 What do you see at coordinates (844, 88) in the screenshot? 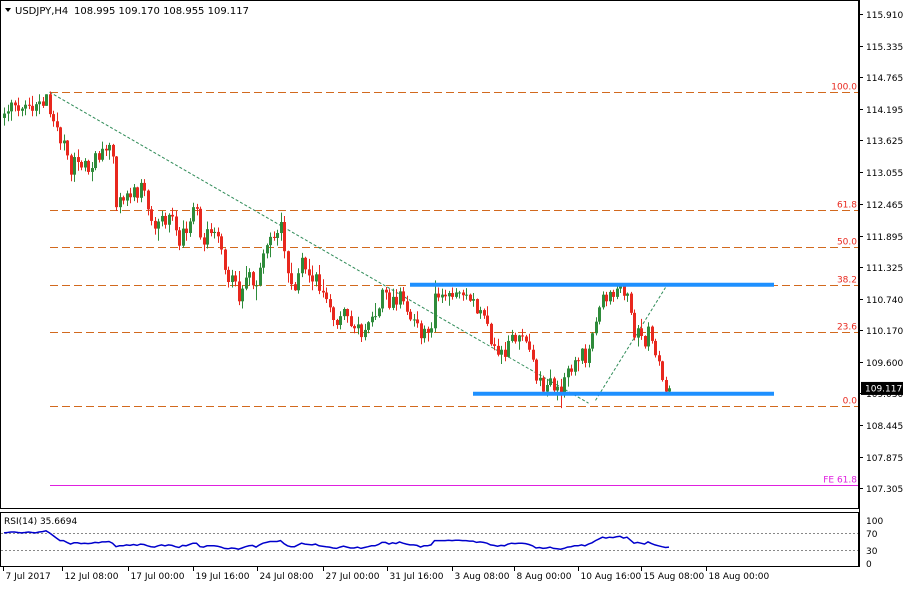
I see `fib-level-label: 100.0` at bounding box center [844, 88].